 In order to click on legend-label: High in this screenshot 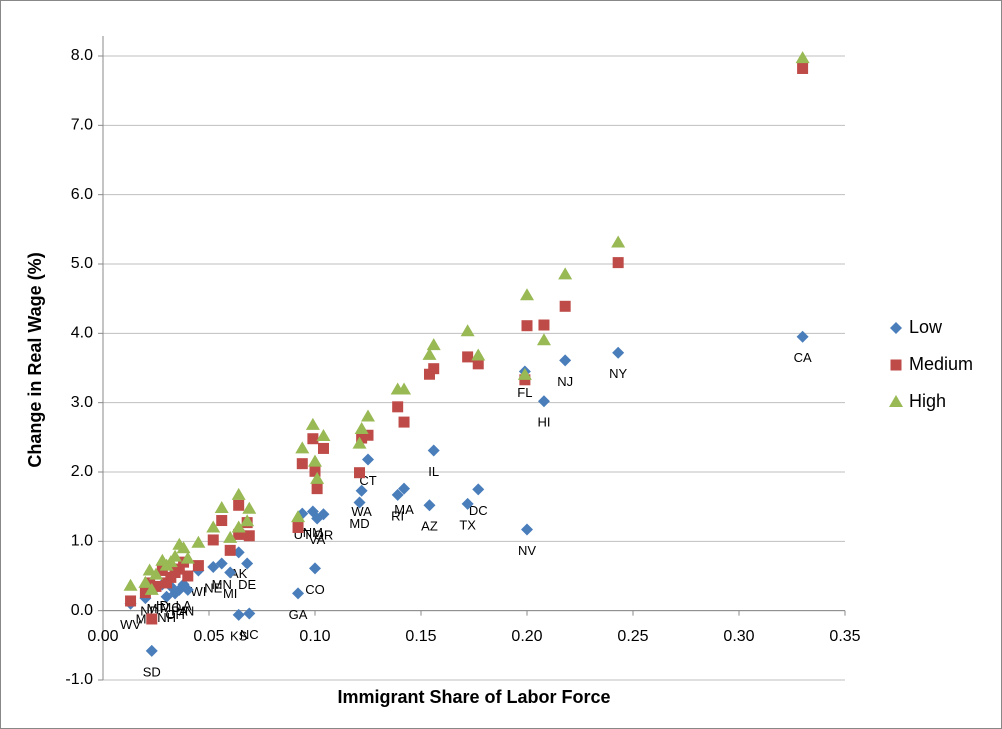, I will do `click(927, 401)`.